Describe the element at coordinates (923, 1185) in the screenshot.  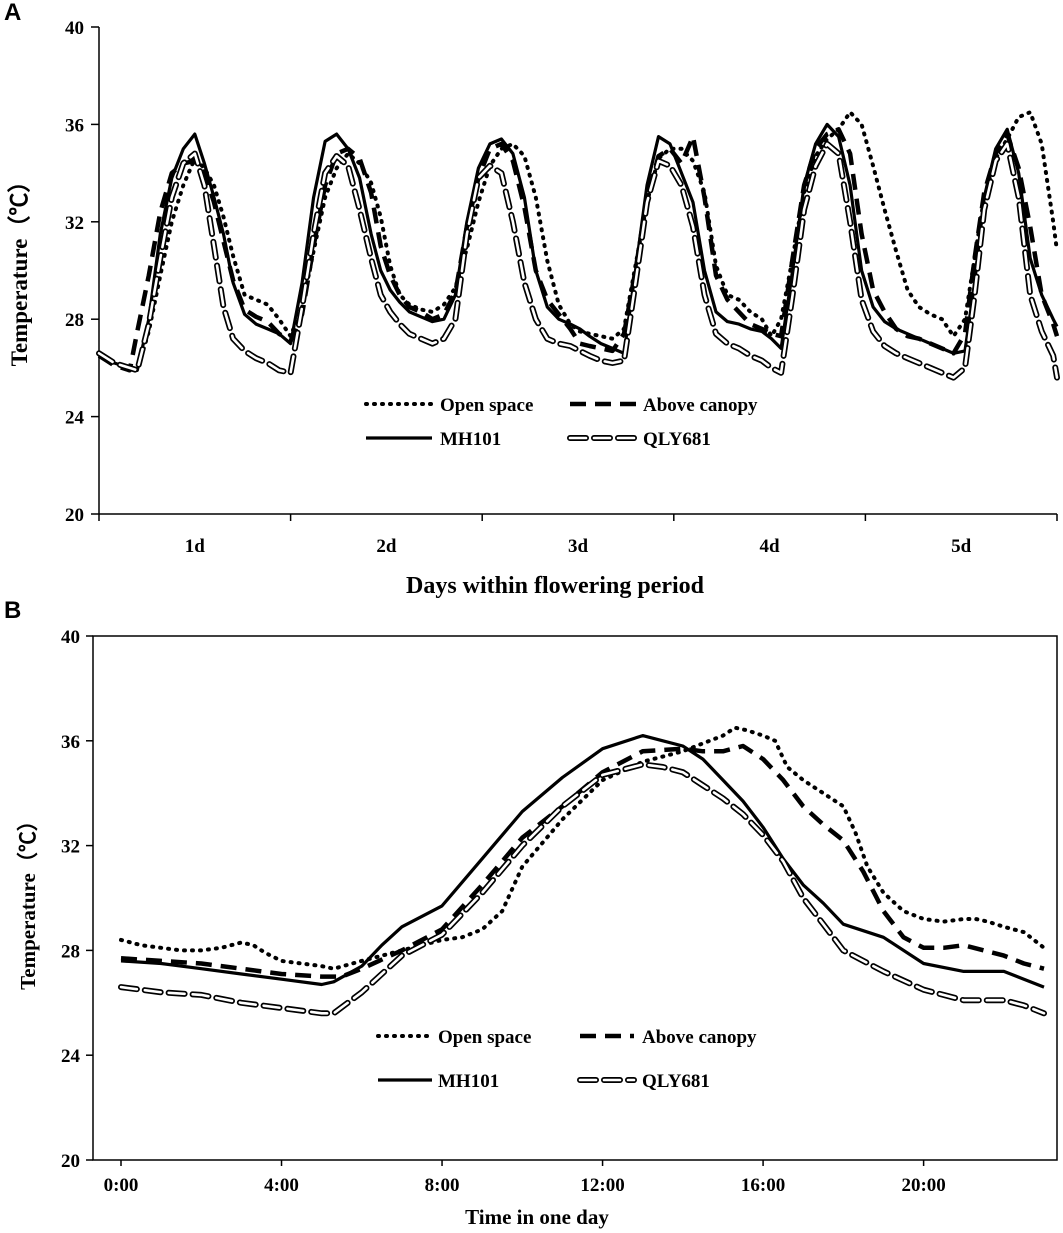
I see `panel-b-x-tick-label: 20:00` at that location.